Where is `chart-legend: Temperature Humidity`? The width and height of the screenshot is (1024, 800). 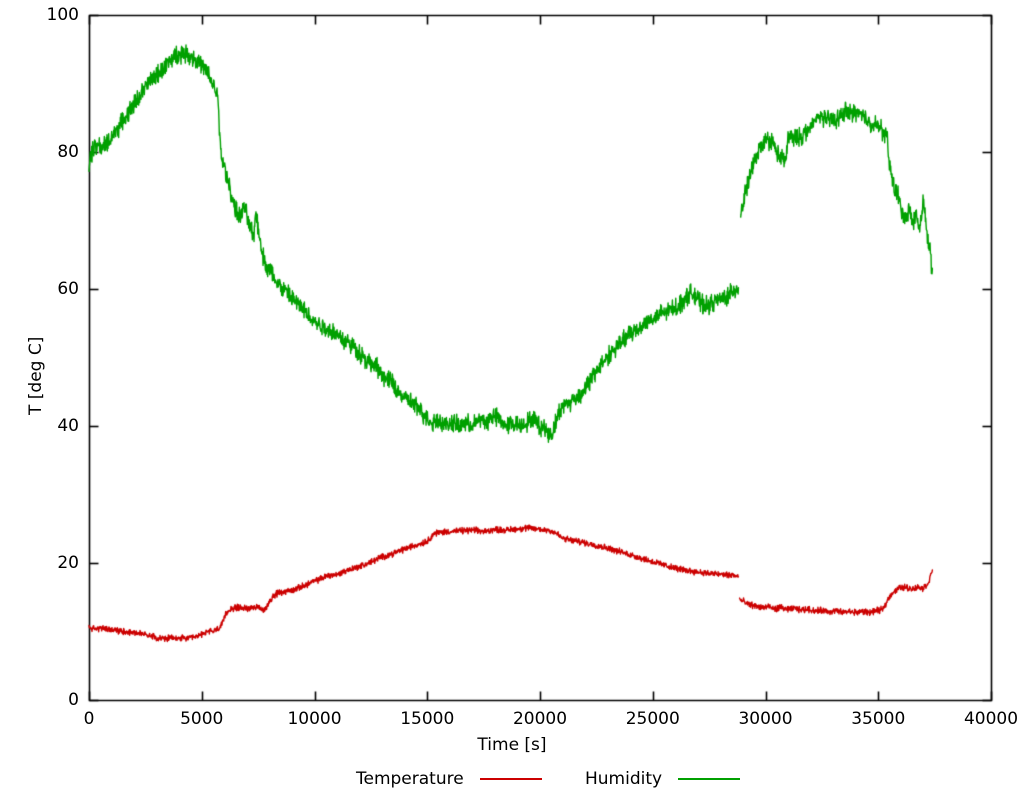 chart-legend: Temperature Humidity is located at coordinates (512, 781).